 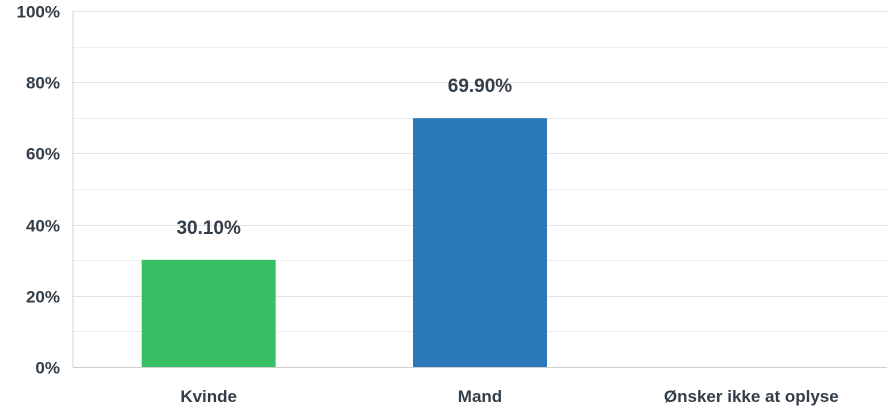 What do you see at coordinates (480, 86) in the screenshot?
I see `data-label: 69.90%` at bounding box center [480, 86].